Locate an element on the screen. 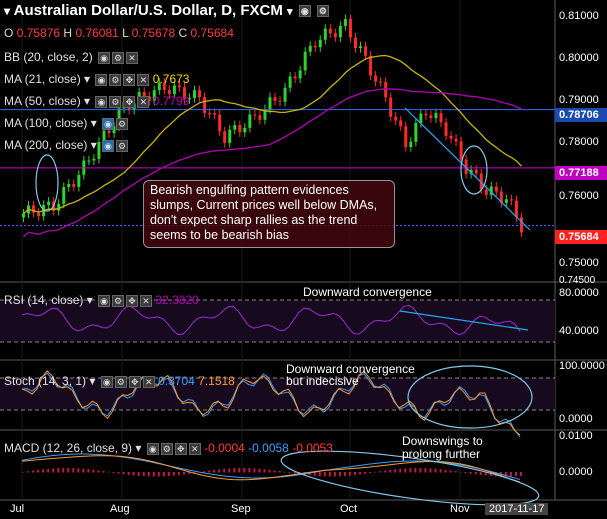 This screenshot has width=607, height=519. stoch-legend: Stoch (14, 3, 1) ▾ ◉ ⚙ ✥ ✕ 0.3704 7.1518 is located at coordinates (119, 381).